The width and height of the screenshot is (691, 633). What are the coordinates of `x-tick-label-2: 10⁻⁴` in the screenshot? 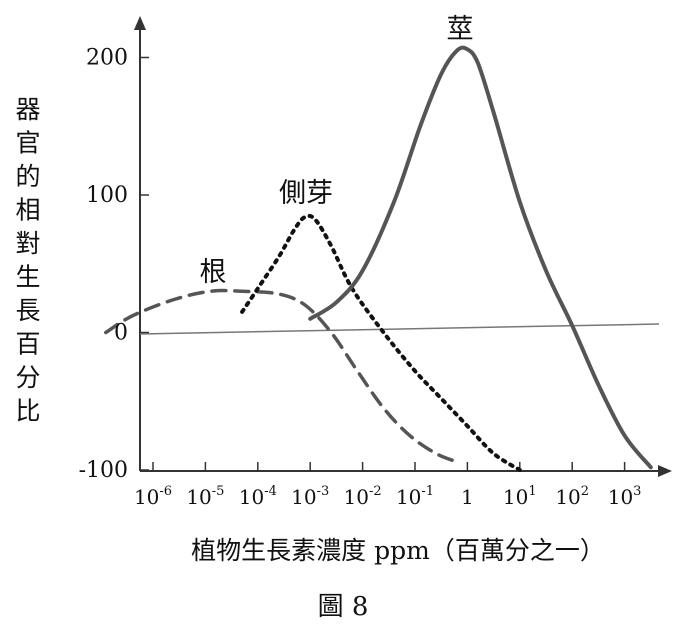 It's located at (258, 496).